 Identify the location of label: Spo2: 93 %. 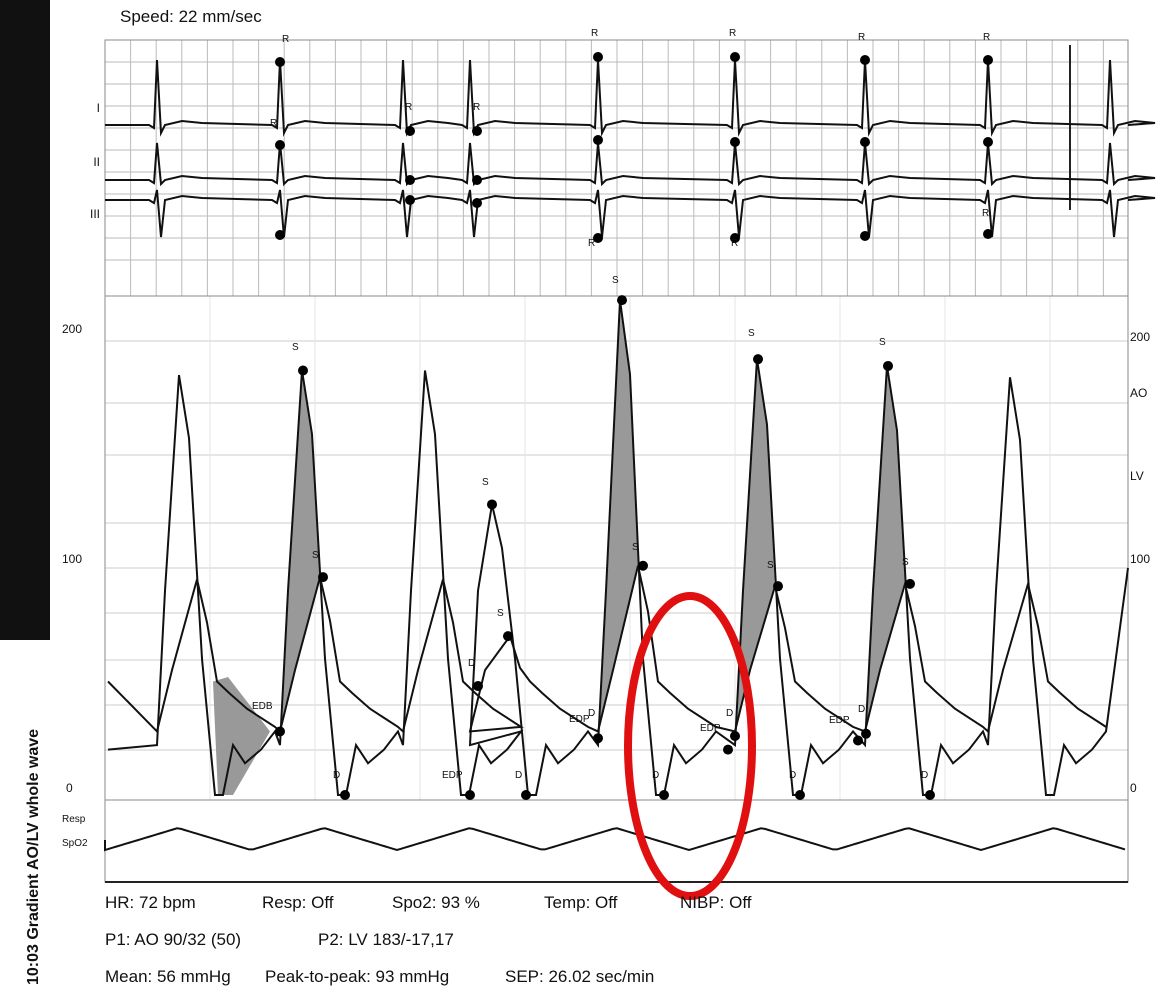
(436, 902).